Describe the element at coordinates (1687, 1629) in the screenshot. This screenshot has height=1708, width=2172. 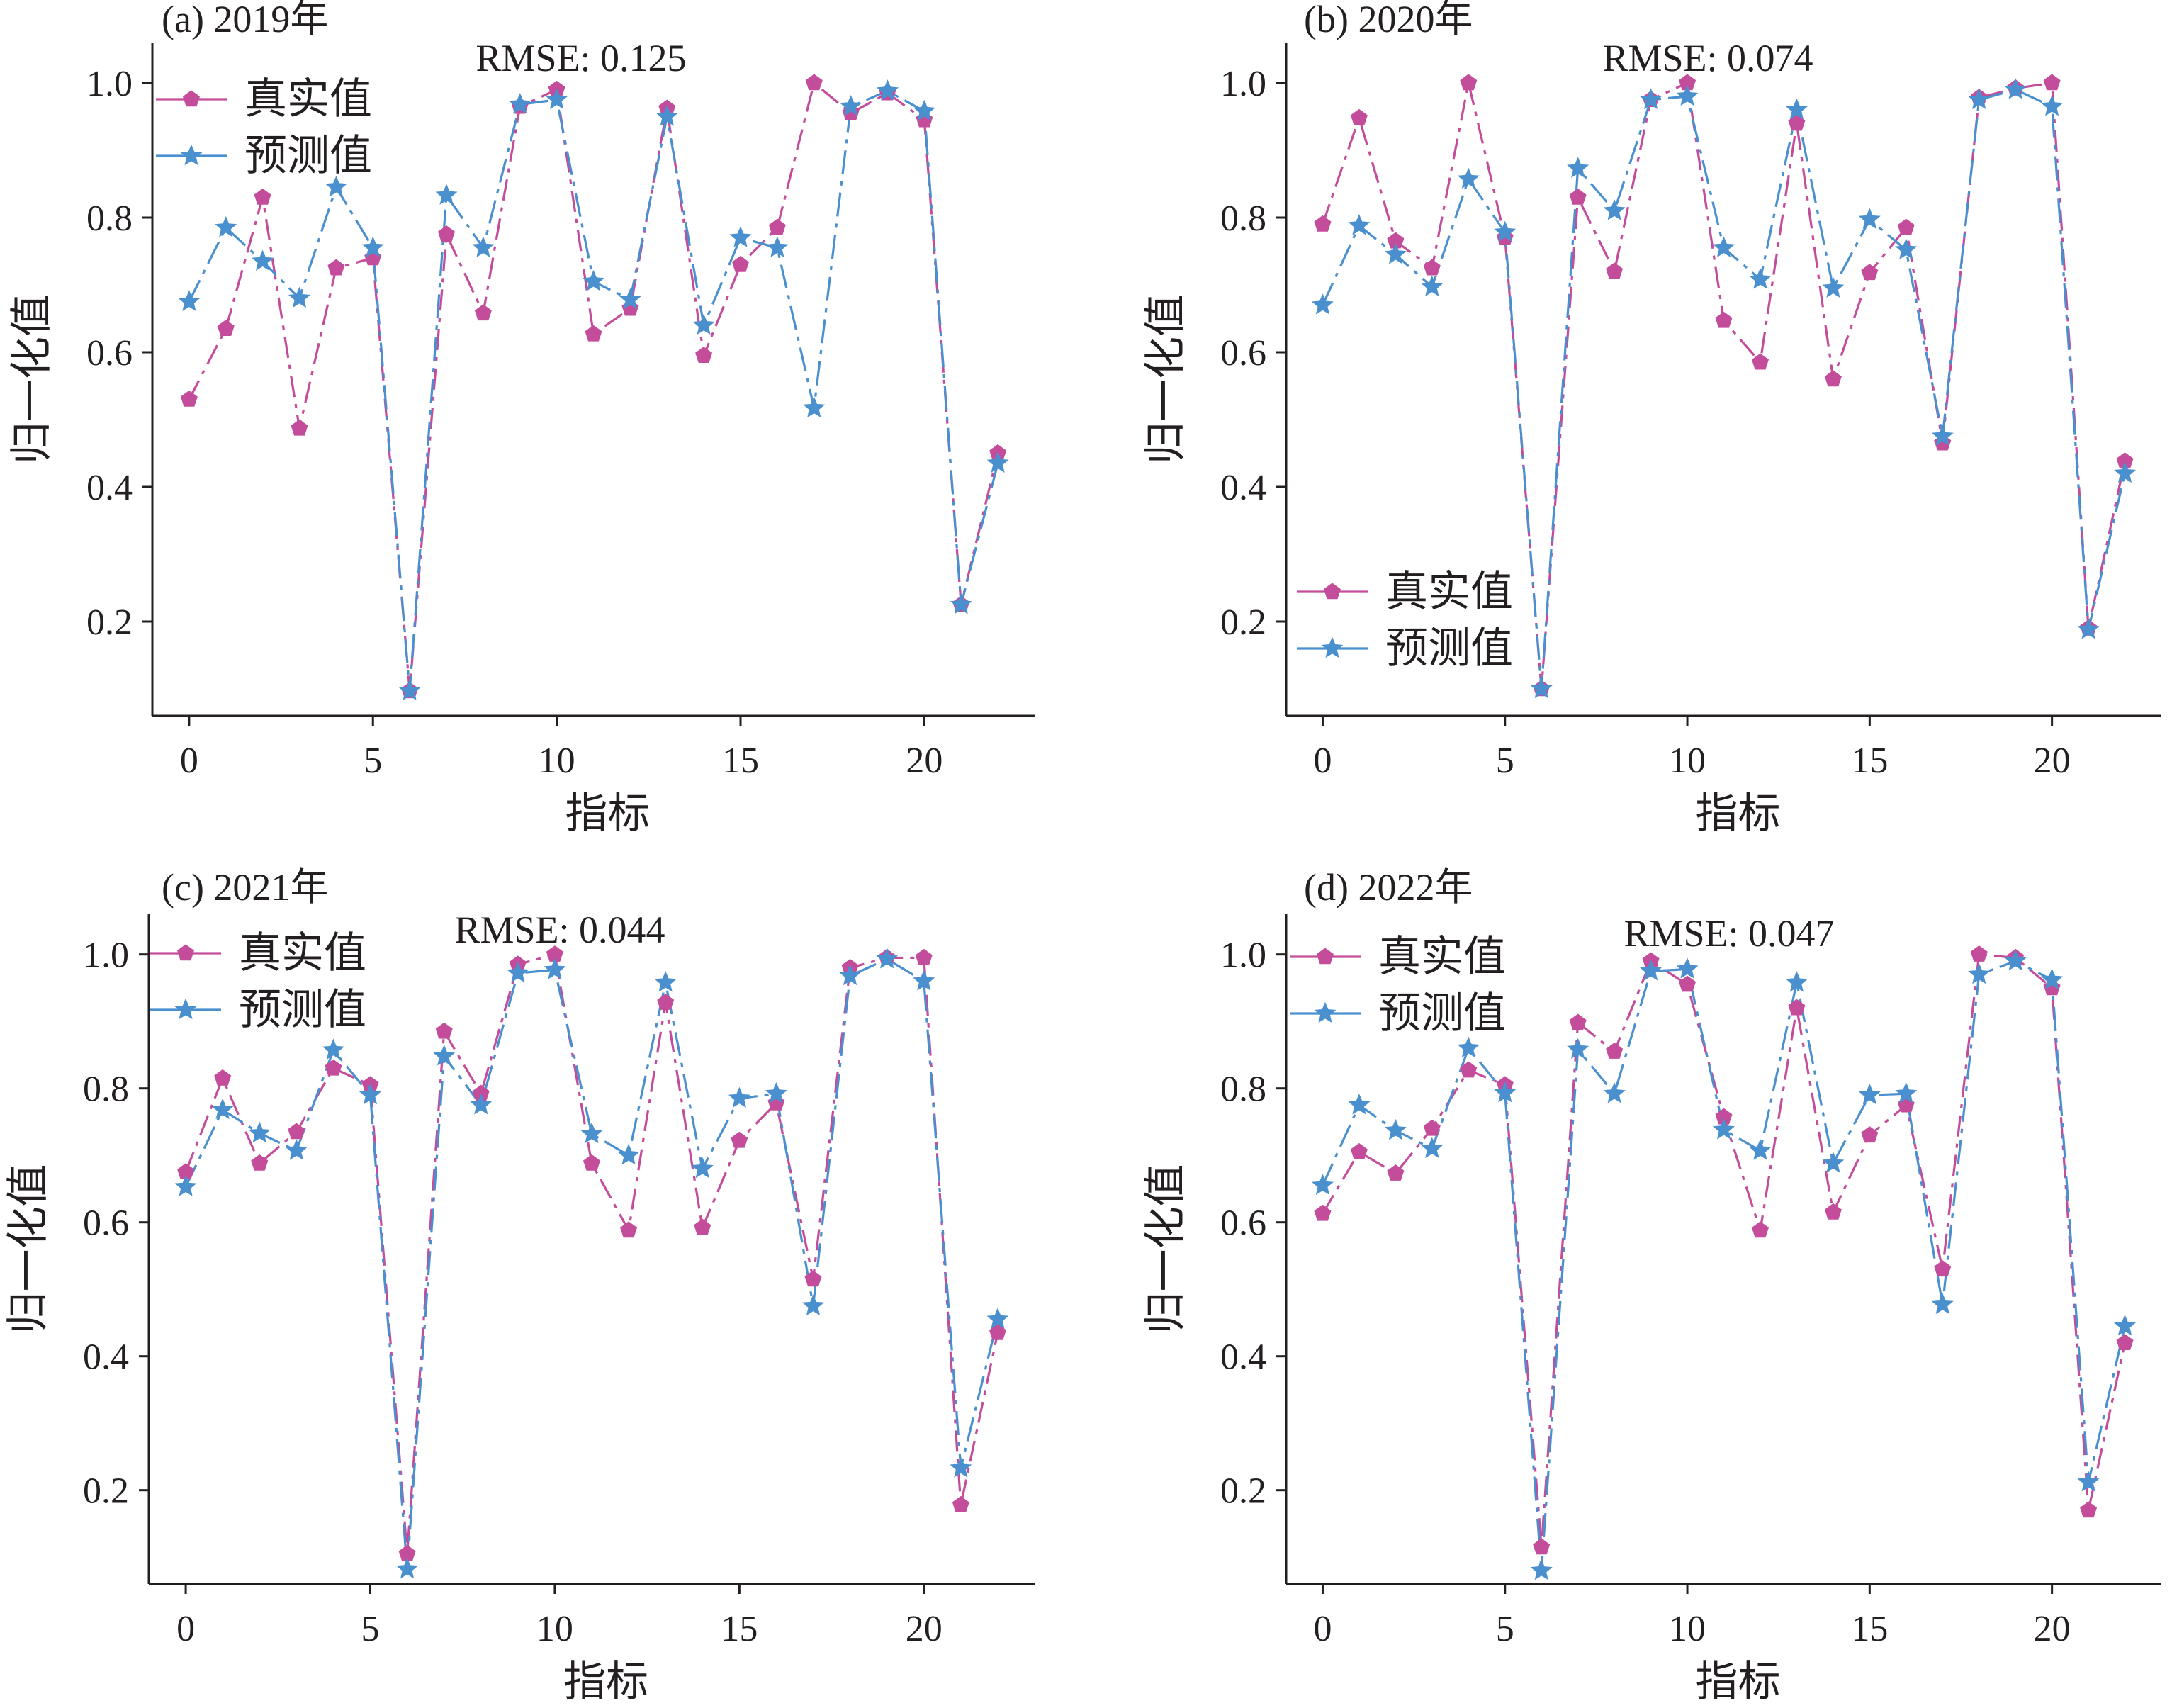
I see `x-tick-label: 10` at that location.